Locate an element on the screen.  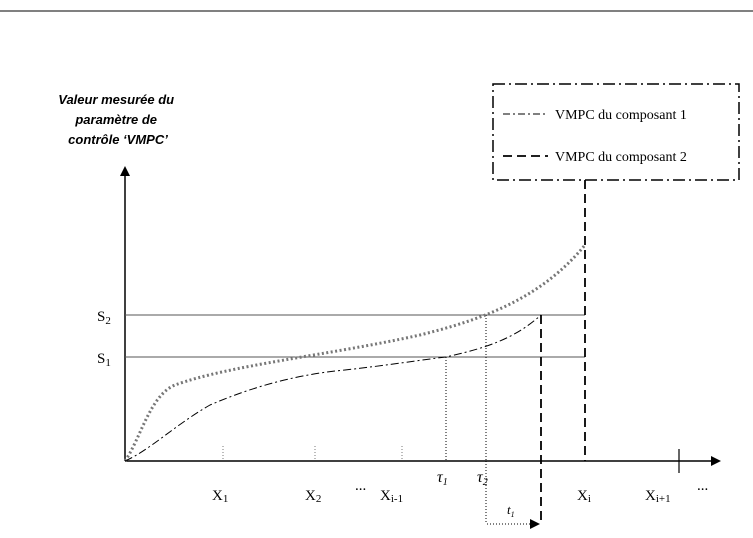
tau1-label: τ1 is located at coordinates (442, 478).